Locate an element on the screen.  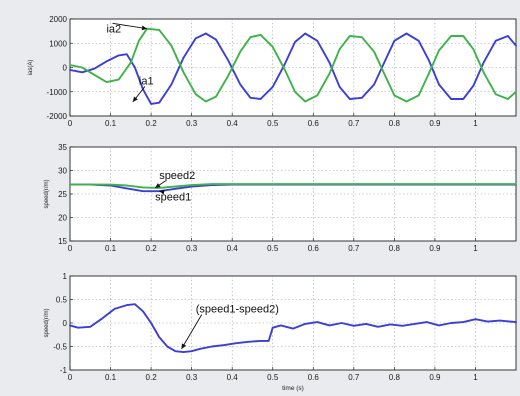
y-axis-label: ias(A) is located at coordinates (31, 68).